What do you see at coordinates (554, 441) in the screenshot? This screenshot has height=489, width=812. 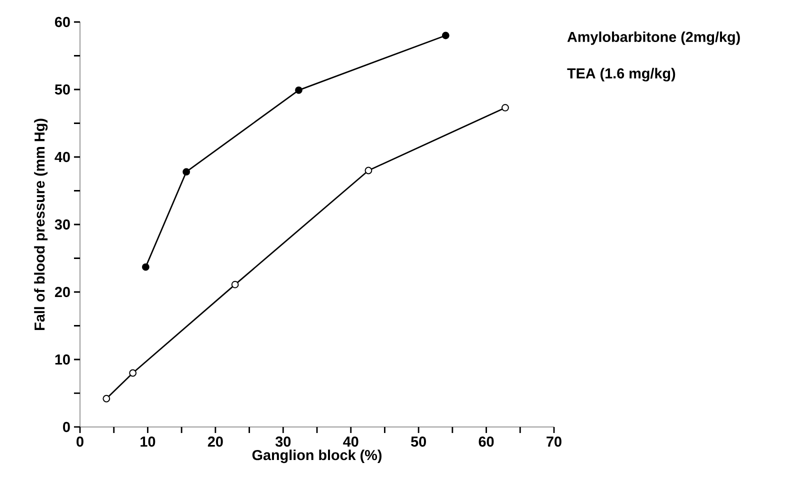 I see `x-tick-label: 70` at bounding box center [554, 441].